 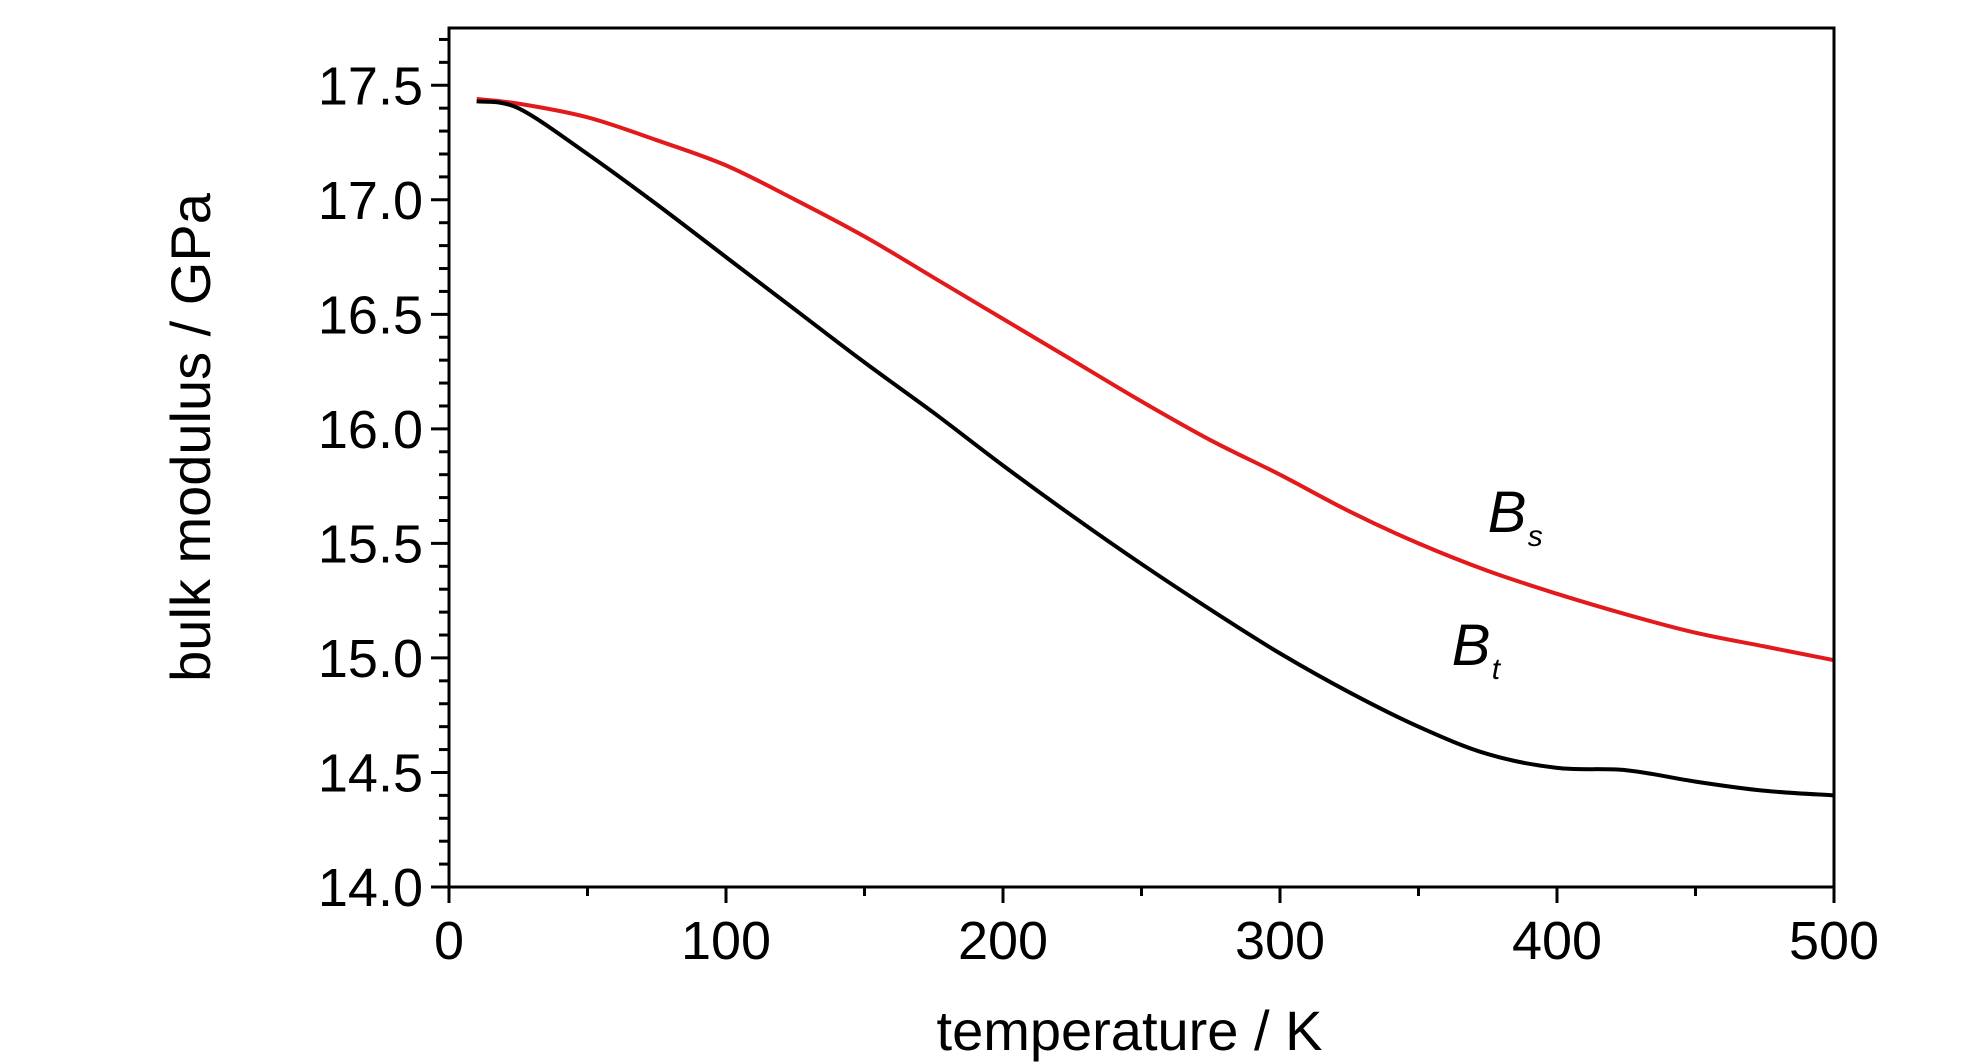 What do you see at coordinates (370, 773) in the screenshot?
I see `y-tick-label: 14.5` at bounding box center [370, 773].